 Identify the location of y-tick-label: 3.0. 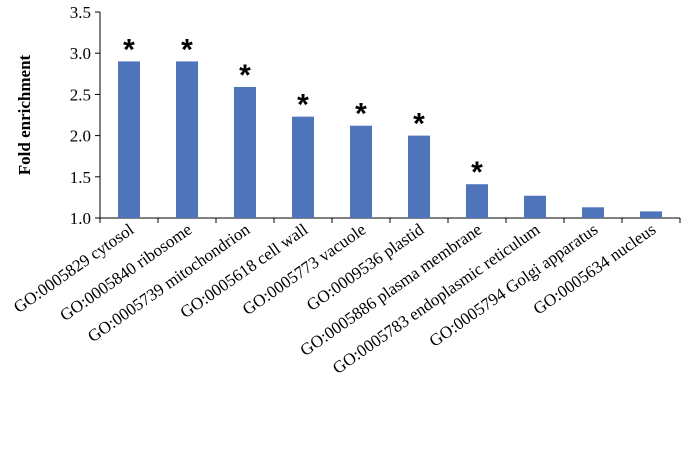
(80, 53).